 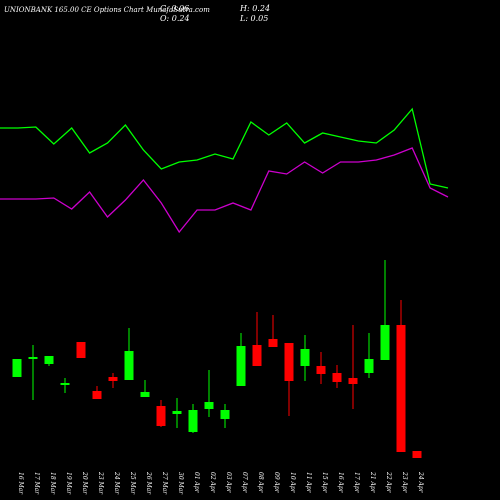 What do you see at coordinates (36, 483) in the screenshot?
I see `x-tick-label: 17 Mar` at bounding box center [36, 483].